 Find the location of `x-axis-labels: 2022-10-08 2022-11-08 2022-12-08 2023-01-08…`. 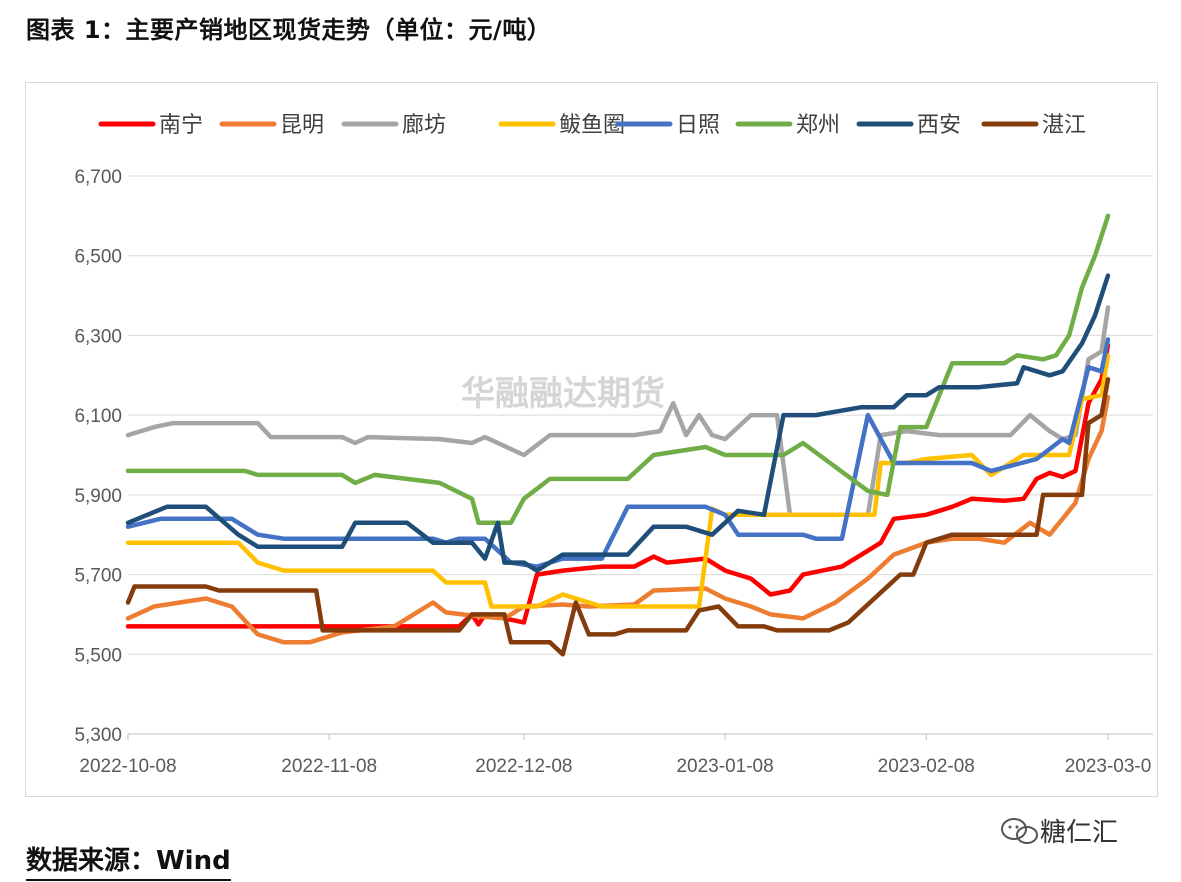

x-axis-labels: 2022-10-08 2022-11-08 2022-12-08 2023-01-08… is located at coordinates (615, 755).